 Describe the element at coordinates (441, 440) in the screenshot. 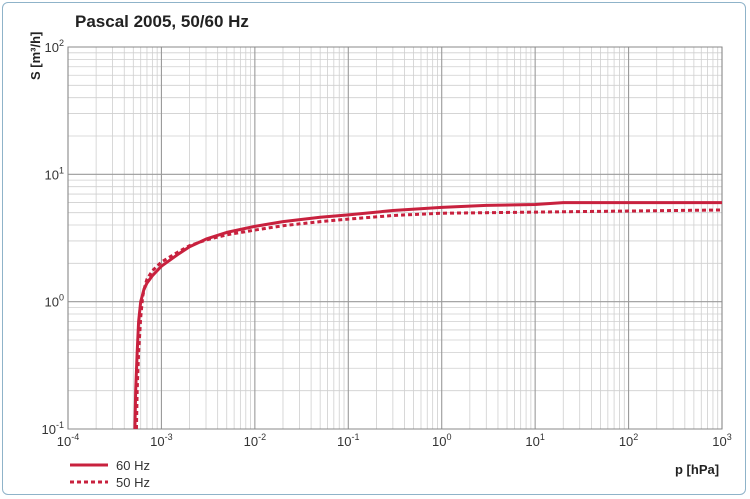

I see `x-tick-label: 10⁰` at that location.